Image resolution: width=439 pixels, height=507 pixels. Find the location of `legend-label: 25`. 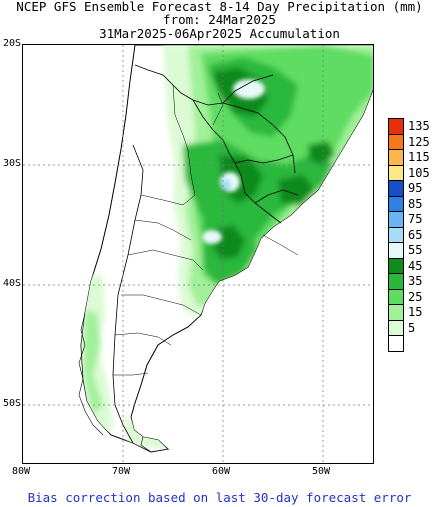

legend-label: 25 is located at coordinates (415, 296).